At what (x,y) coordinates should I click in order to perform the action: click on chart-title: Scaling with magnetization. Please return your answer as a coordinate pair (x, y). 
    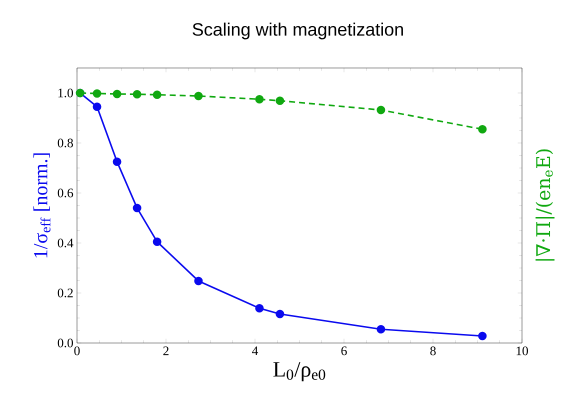
    Looking at the image, I should click on (297, 31).